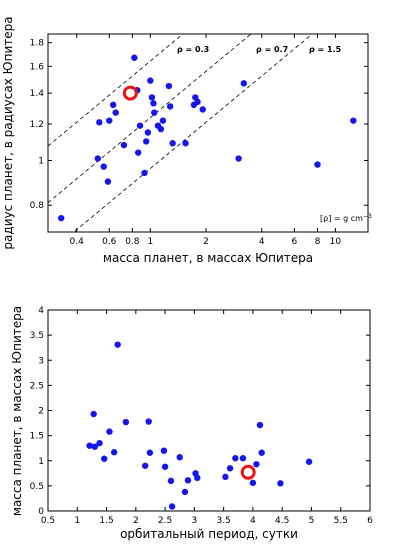 Image resolution: width=418 pixels, height=550 pixels. What do you see at coordinates (17, 411) in the screenshot?
I see `y-axis-label-bottom: масса планет, в массах Юпитера` at bounding box center [17, 411].